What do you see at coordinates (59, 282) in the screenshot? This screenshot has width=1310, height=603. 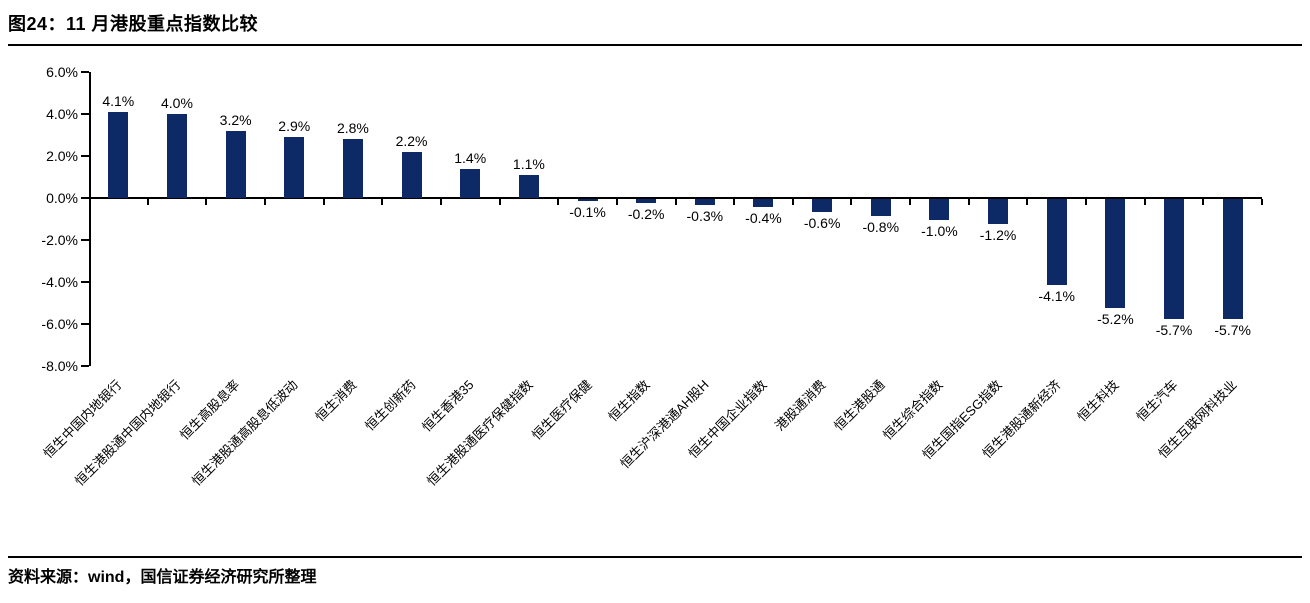 I see `y-axis-tick-label: -4.0%` at bounding box center [59, 282].